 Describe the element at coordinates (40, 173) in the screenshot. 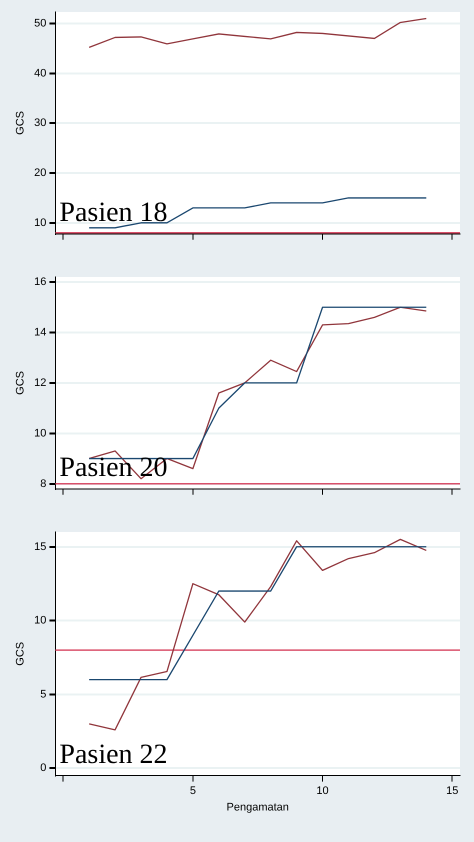

I see `y-tick-label: 20` at that location.